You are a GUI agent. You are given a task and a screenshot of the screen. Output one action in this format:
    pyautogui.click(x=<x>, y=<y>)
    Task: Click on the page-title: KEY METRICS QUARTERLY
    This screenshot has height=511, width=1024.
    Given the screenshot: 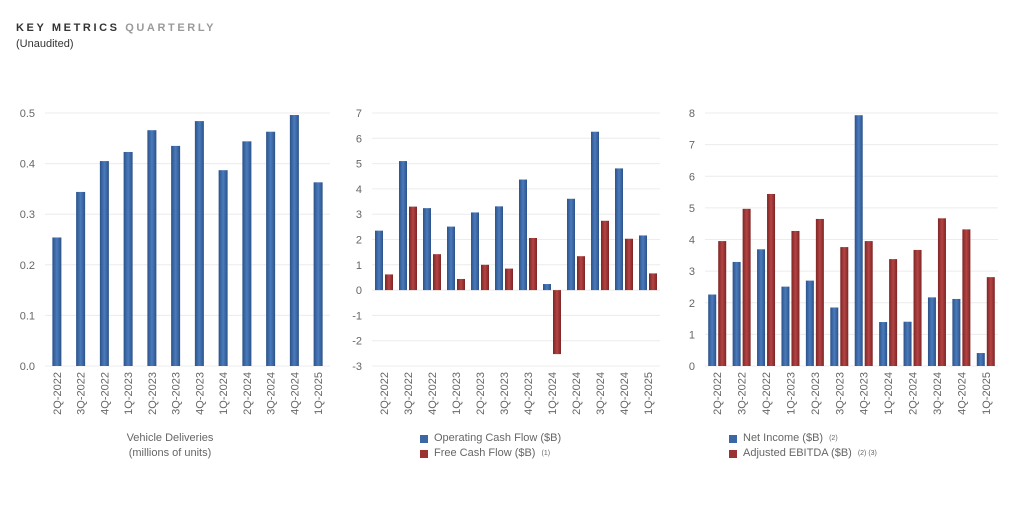 What is the action you would take?
    pyautogui.click(x=116, y=28)
    